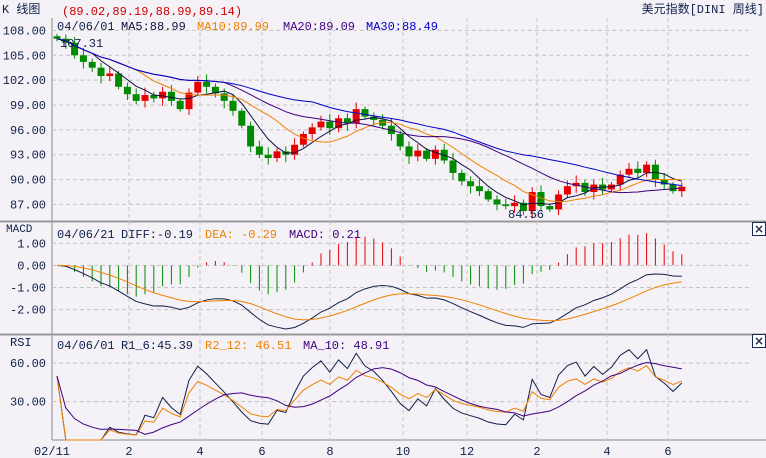 This screenshot has width=766, height=458. What do you see at coordinates (467, 451) in the screenshot?
I see `x-tick-label: 12` at bounding box center [467, 451].